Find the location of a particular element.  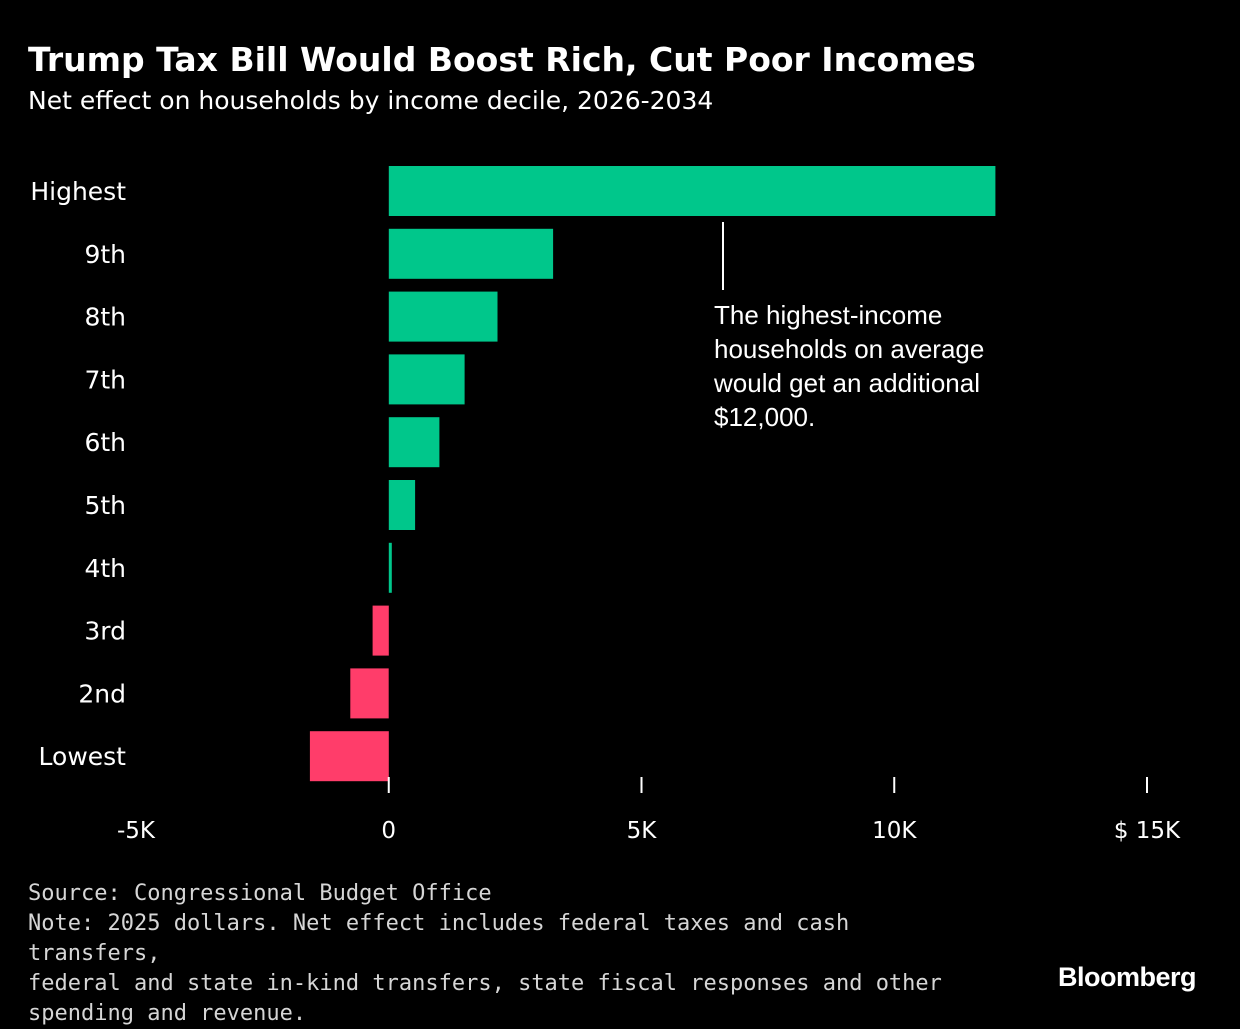

bar-2nd is located at coordinates (369, 693).